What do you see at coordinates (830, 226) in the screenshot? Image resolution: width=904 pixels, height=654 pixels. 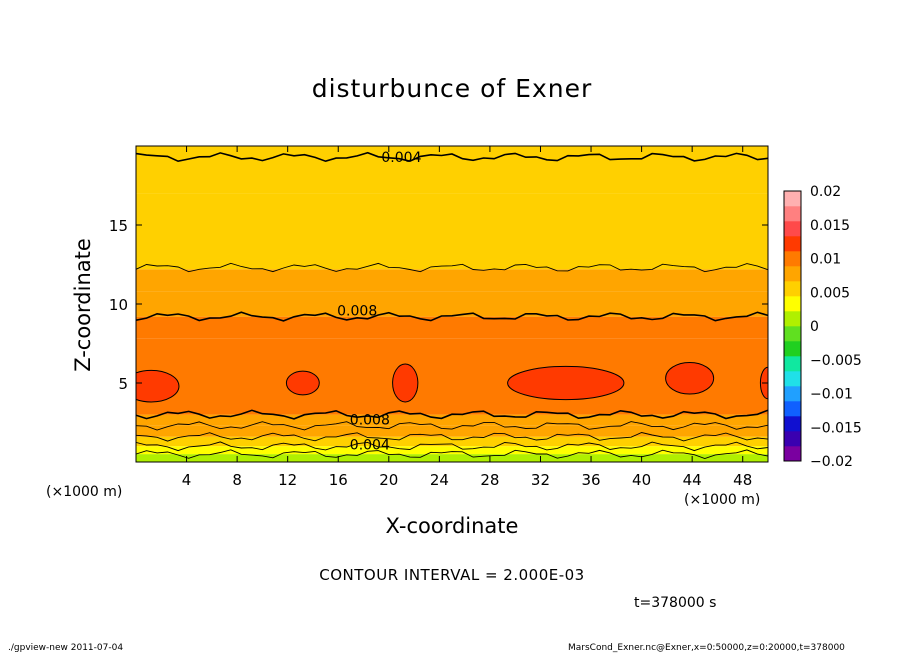 I see `colorbar-tick-label: 0.015` at bounding box center [830, 226].